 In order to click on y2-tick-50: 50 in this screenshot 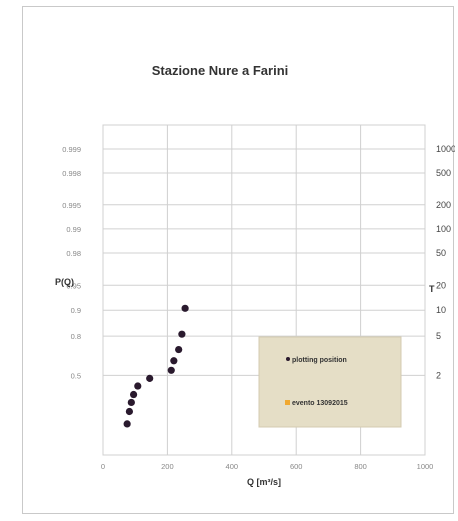, I will do `click(441, 253)`.